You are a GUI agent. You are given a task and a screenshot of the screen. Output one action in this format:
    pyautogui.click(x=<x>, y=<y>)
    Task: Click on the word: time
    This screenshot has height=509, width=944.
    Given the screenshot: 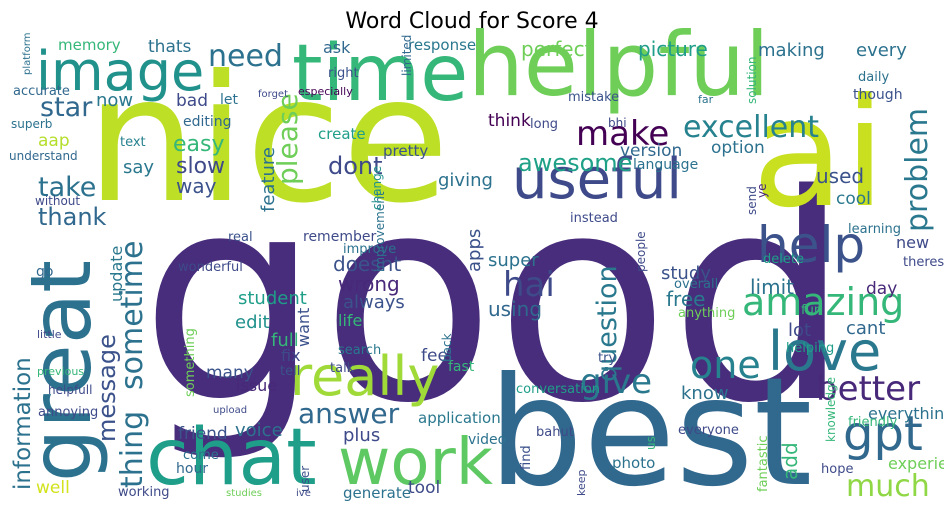 What is the action you would take?
    pyautogui.click(x=380, y=74)
    